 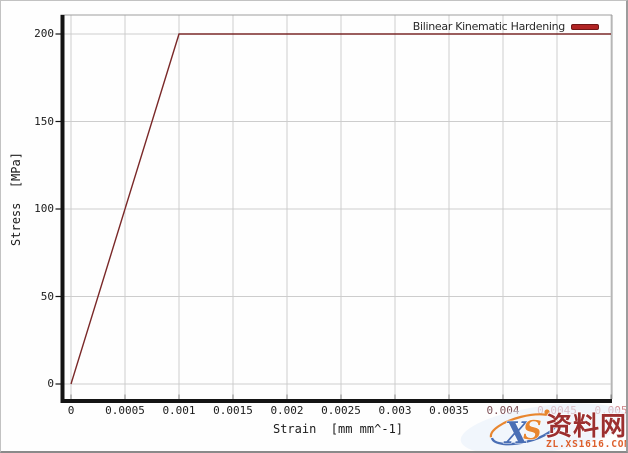 What do you see at coordinates (395, 410) in the screenshot?
I see `x-tick-label: 0.003` at bounding box center [395, 410].